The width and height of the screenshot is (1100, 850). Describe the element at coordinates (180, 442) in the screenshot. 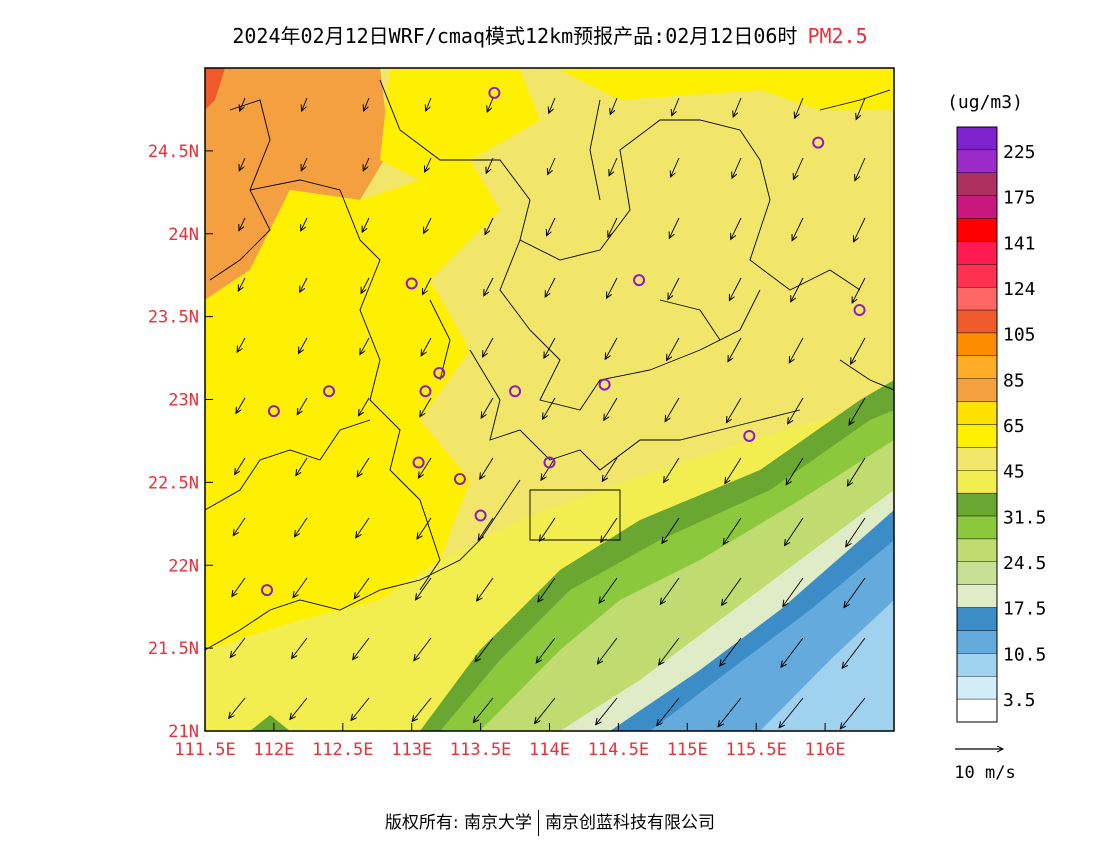

I see `latitude-axis: 21N 21.5N 22N 22.5N 23N 23.5N 24N 24.5N` at that location.